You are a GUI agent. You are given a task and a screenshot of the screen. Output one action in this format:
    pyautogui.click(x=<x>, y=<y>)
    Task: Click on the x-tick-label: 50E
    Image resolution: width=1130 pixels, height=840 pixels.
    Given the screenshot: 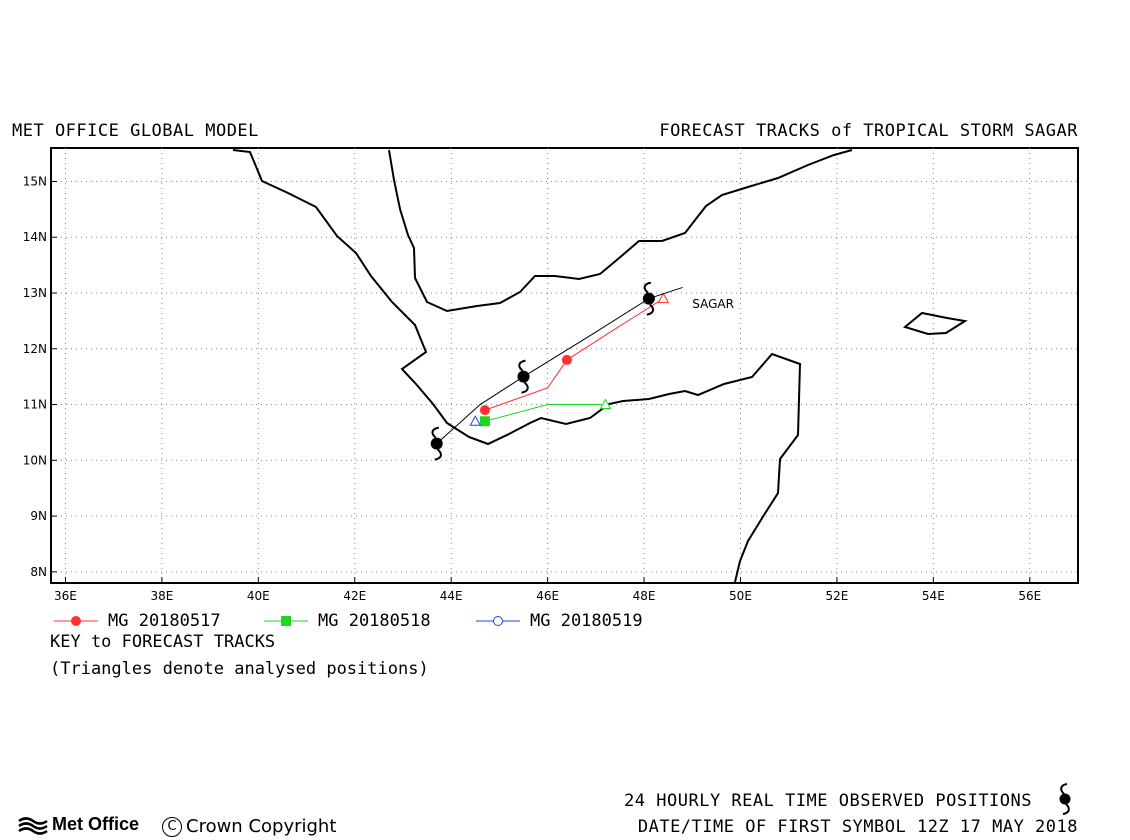 What is the action you would take?
    pyautogui.click(x=740, y=596)
    